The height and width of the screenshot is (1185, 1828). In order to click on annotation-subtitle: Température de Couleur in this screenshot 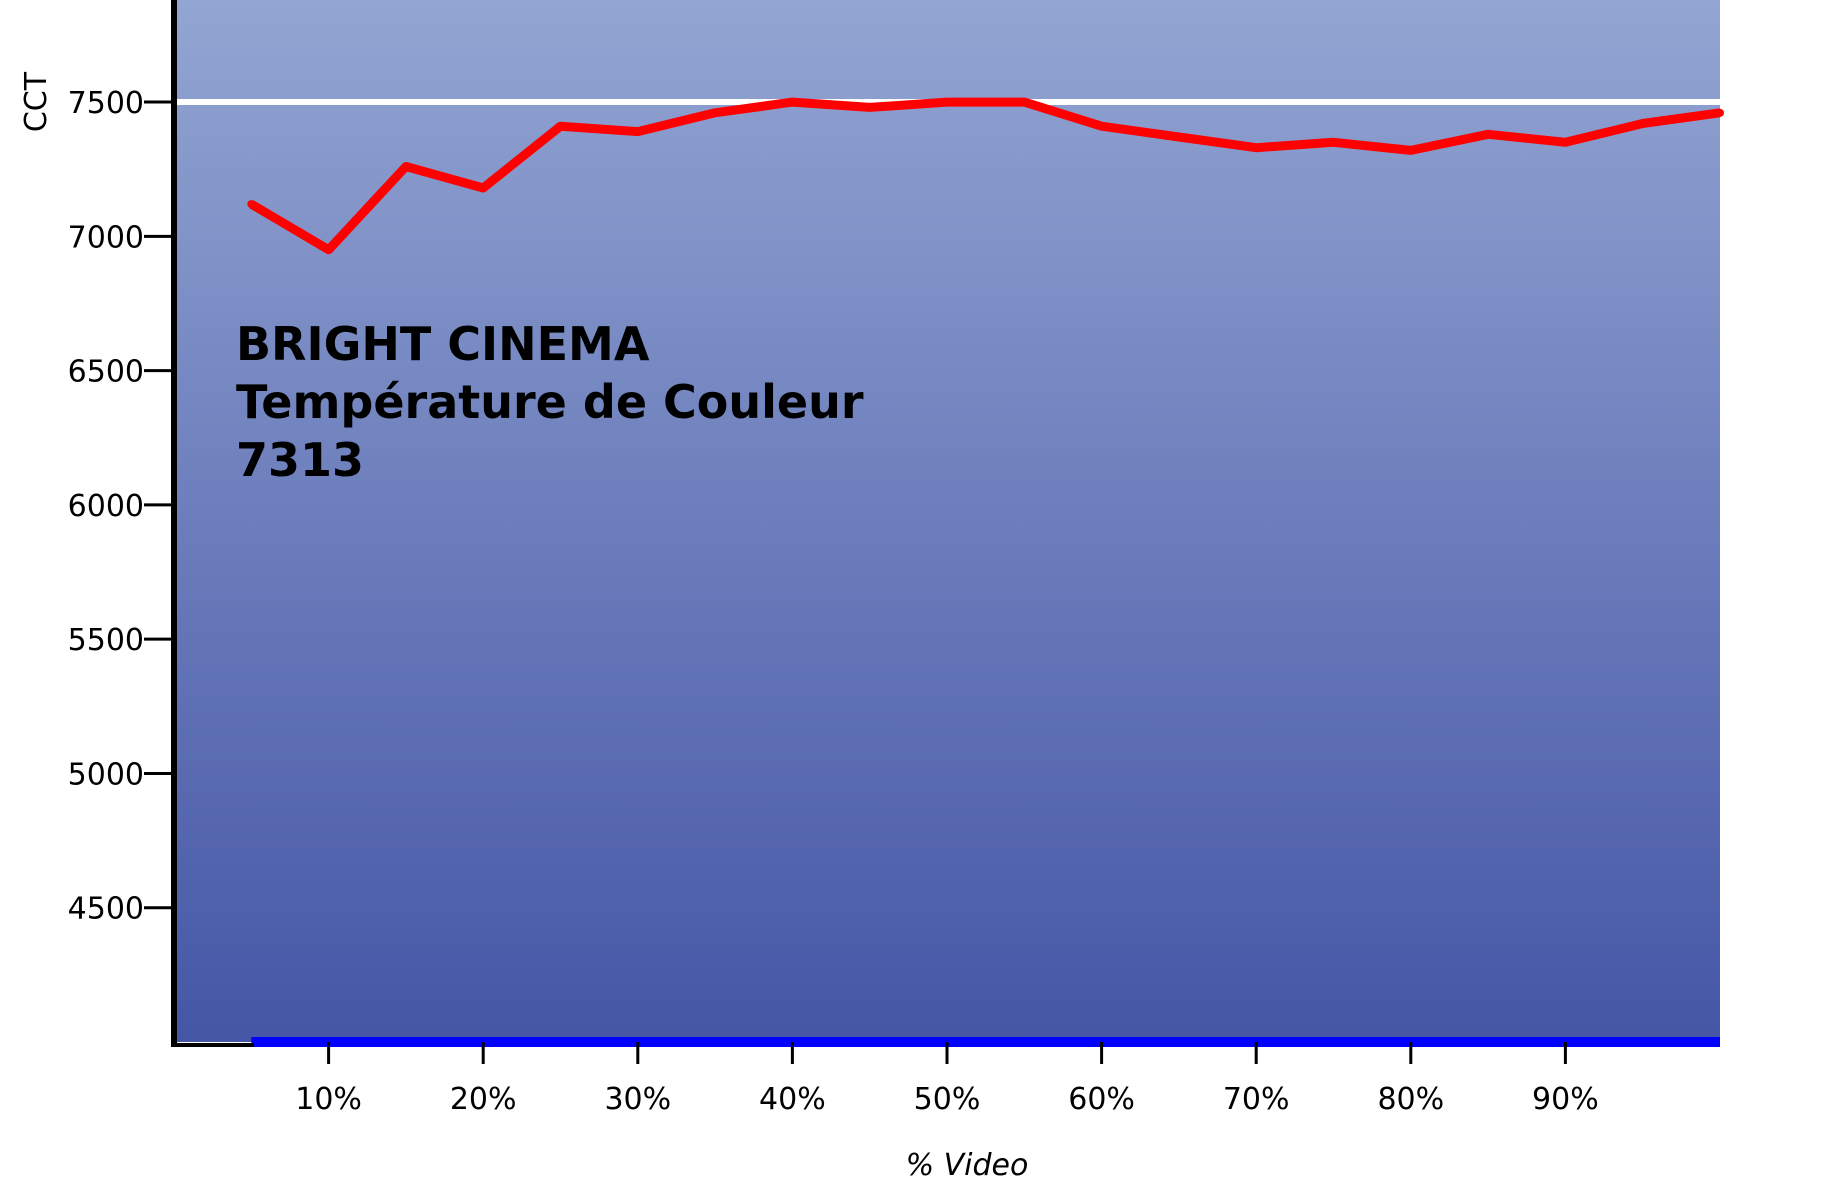, I will do `click(550, 402)`.